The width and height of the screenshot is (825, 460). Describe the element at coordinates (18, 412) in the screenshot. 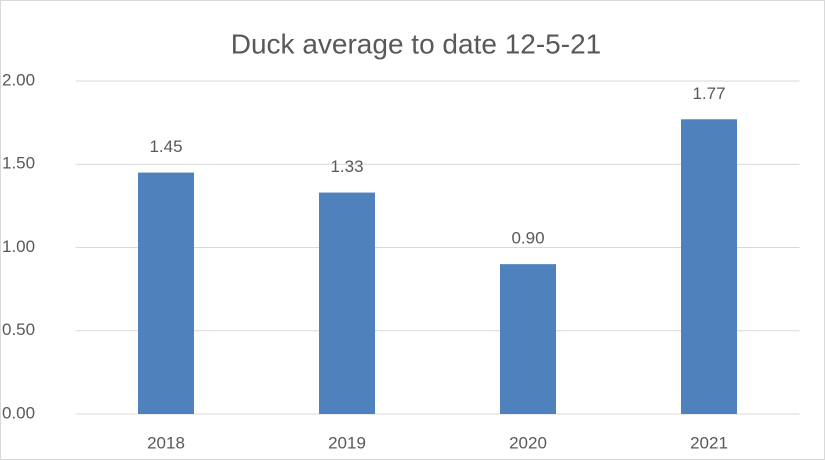

I see `y-tick-label: 0.00` at that location.